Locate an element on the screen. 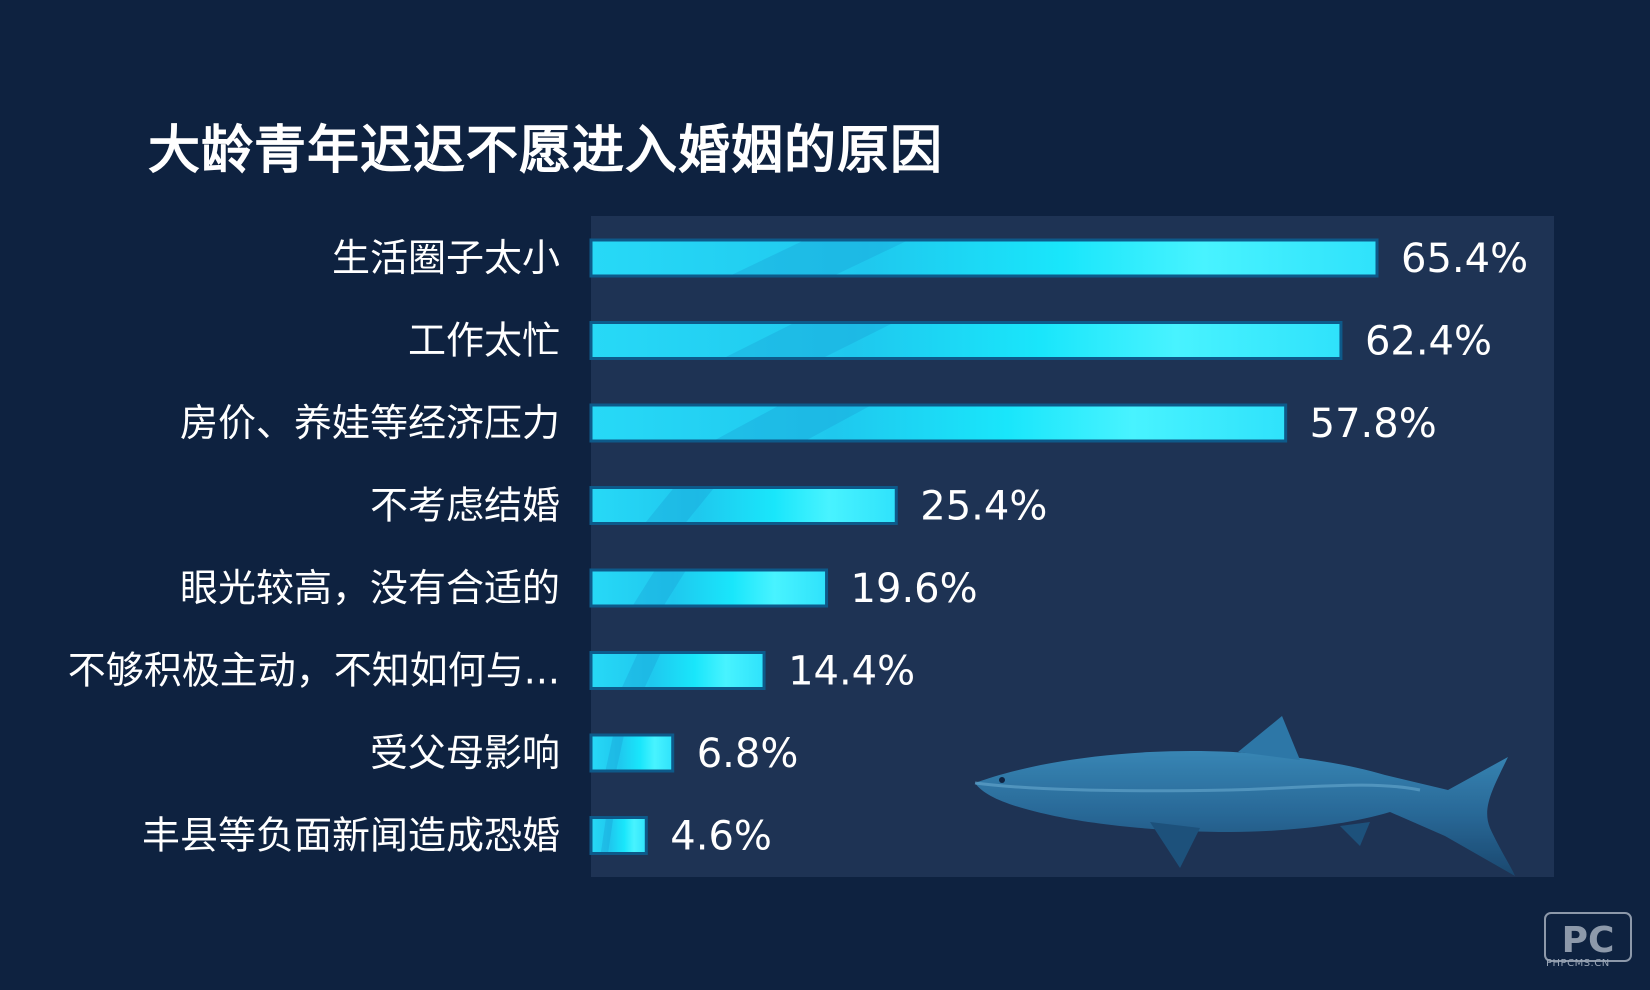 This screenshot has height=990, width=1650. category-label: 受父母影响 is located at coordinates (465, 753).